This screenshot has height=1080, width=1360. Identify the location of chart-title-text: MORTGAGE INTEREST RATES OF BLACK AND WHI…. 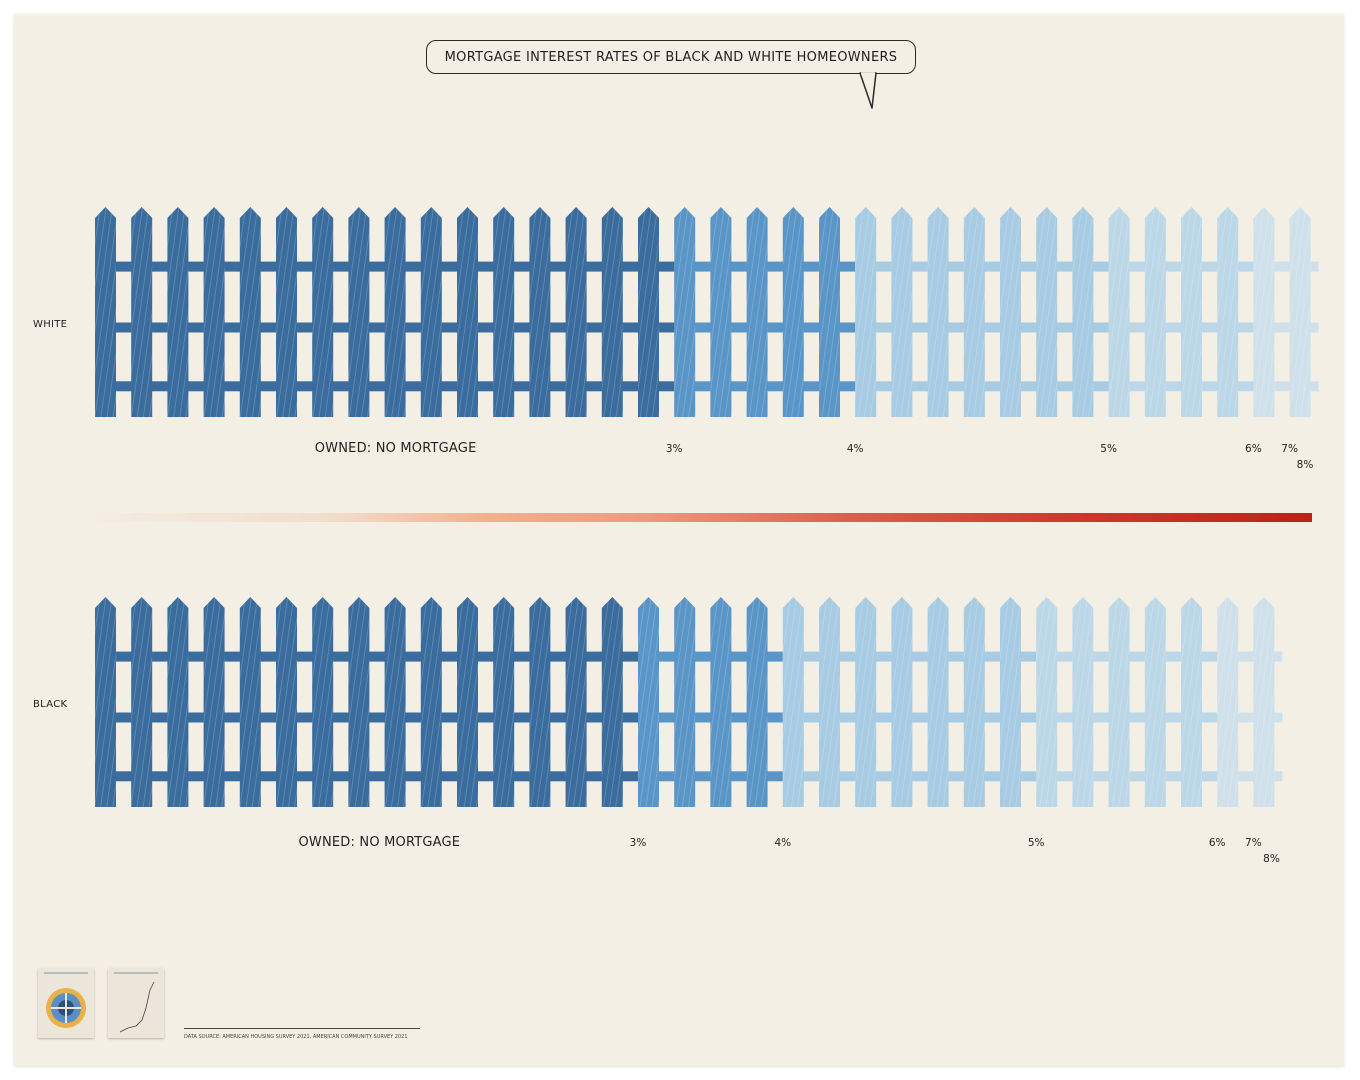
(671, 57).